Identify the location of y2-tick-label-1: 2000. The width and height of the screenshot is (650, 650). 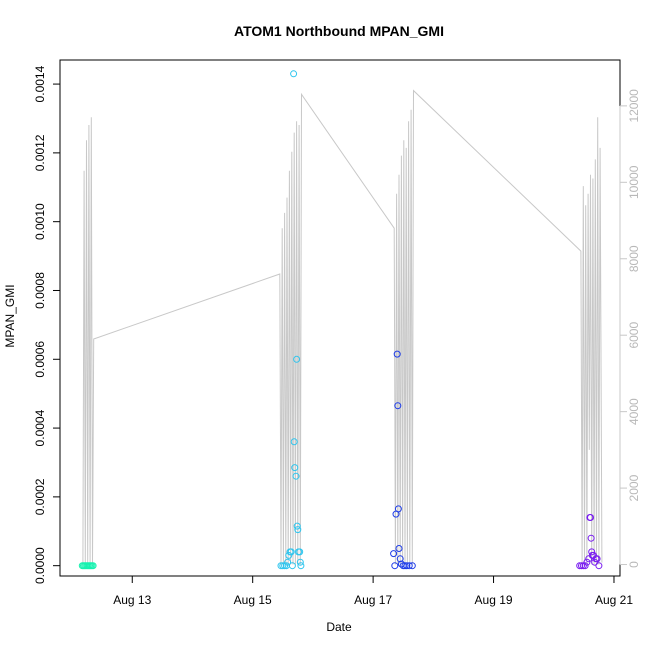
(634, 487).